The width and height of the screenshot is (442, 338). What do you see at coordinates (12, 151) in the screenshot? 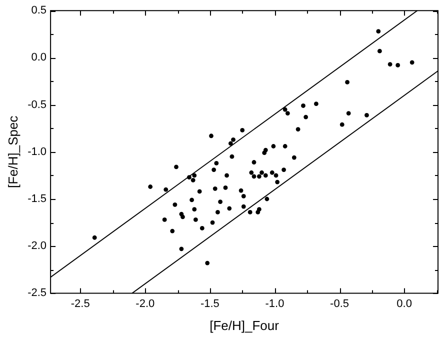
I see `y-axis-title: [Fe/H]_Spec` at bounding box center [12, 151].